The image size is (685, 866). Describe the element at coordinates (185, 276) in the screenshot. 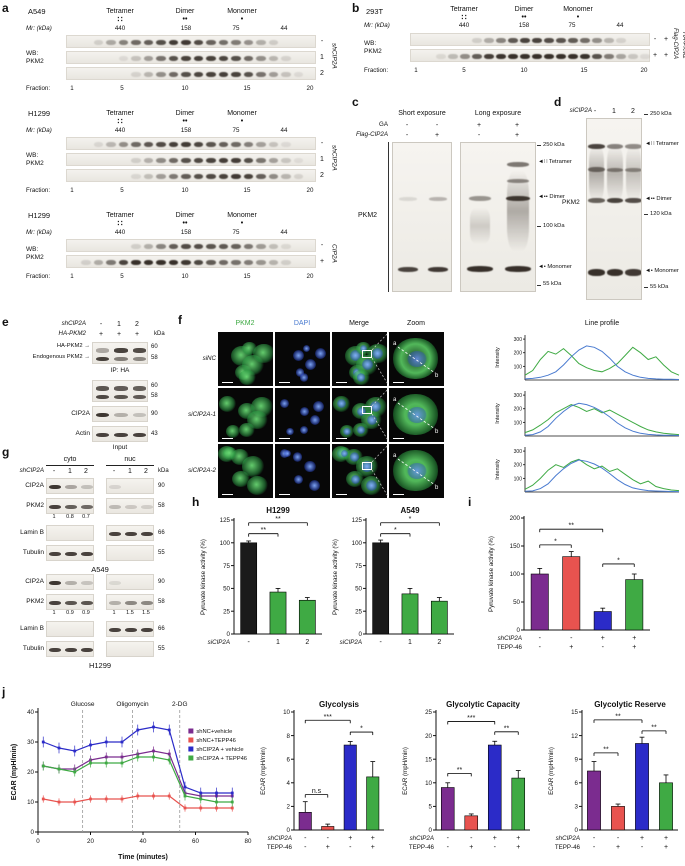

I see `fraction-tick: 10` at that location.